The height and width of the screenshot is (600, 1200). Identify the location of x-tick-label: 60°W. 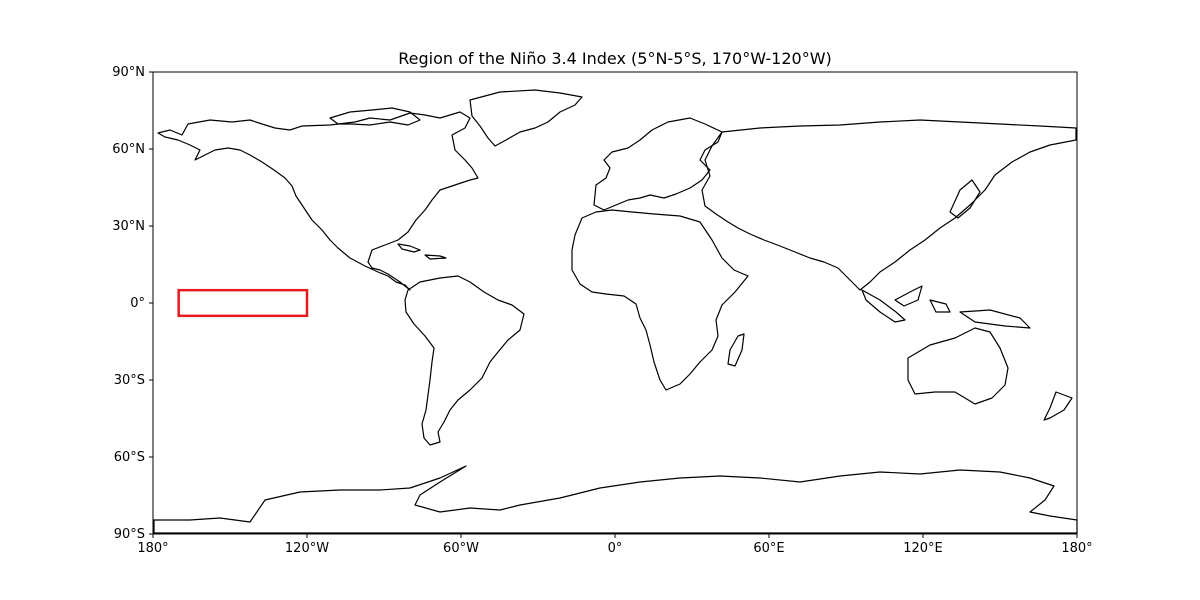
(461, 548).